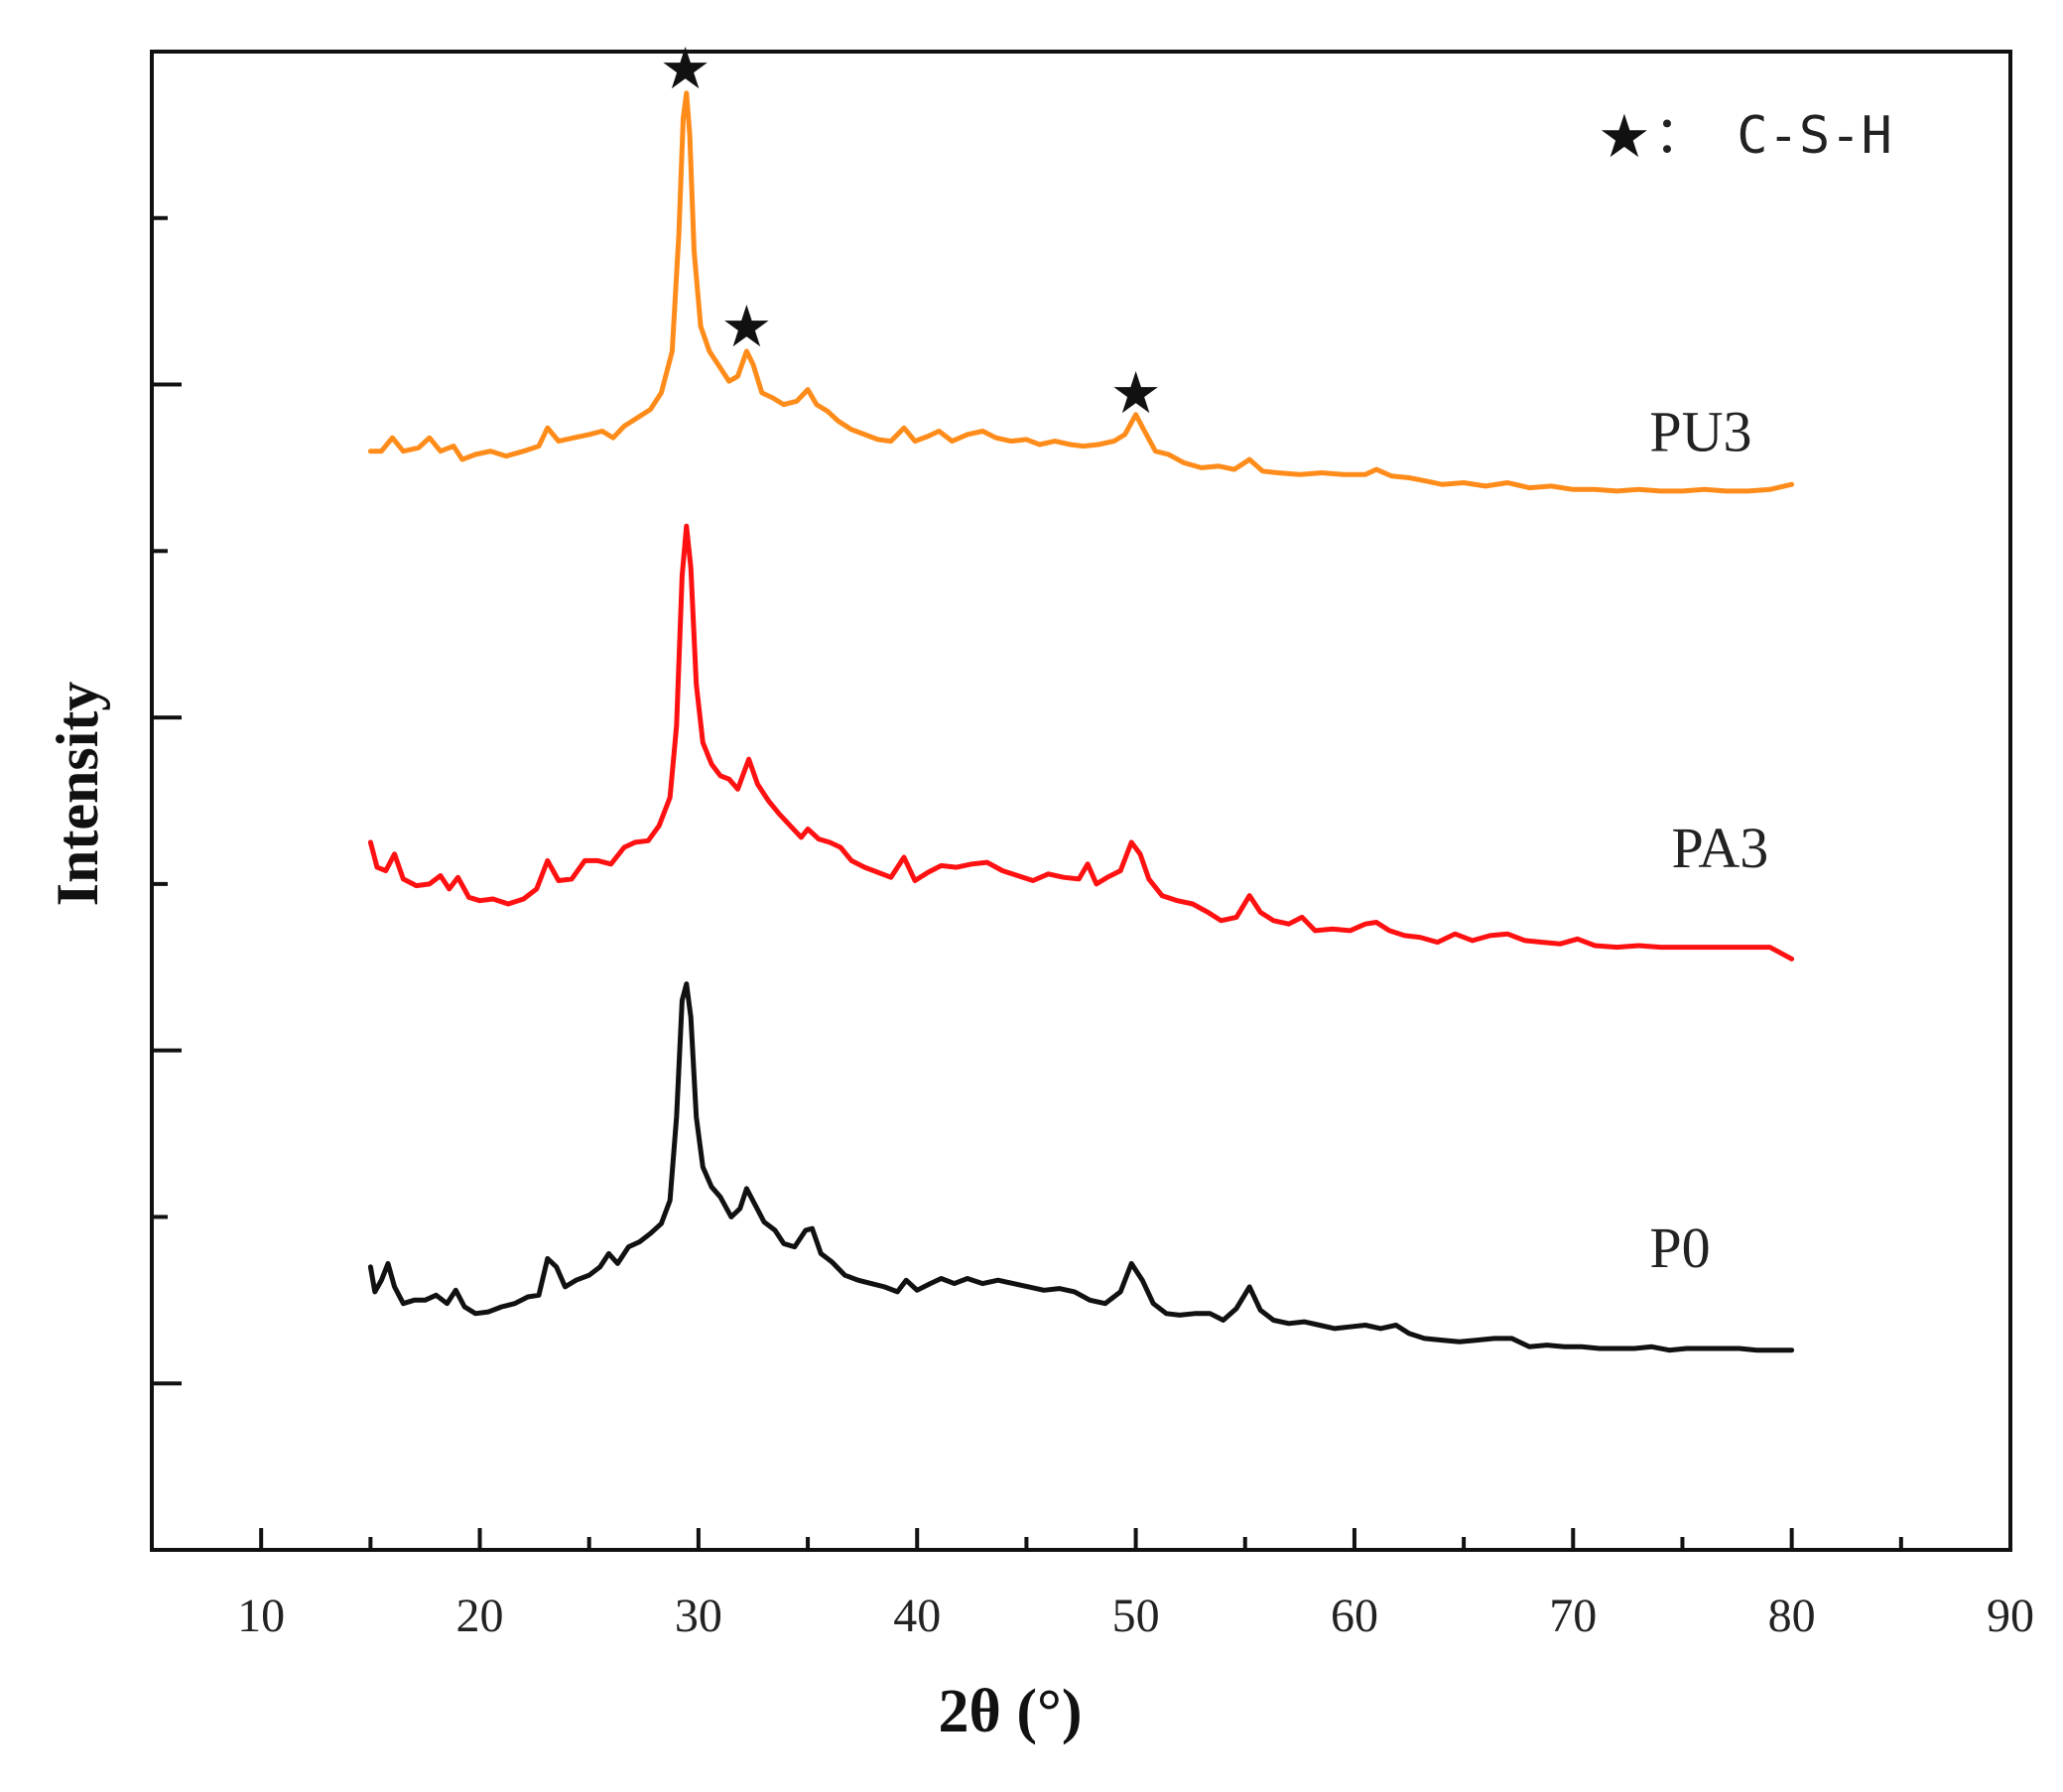  What do you see at coordinates (1680, 1248) in the screenshot?
I see `series-label-p0: P0` at bounding box center [1680, 1248].